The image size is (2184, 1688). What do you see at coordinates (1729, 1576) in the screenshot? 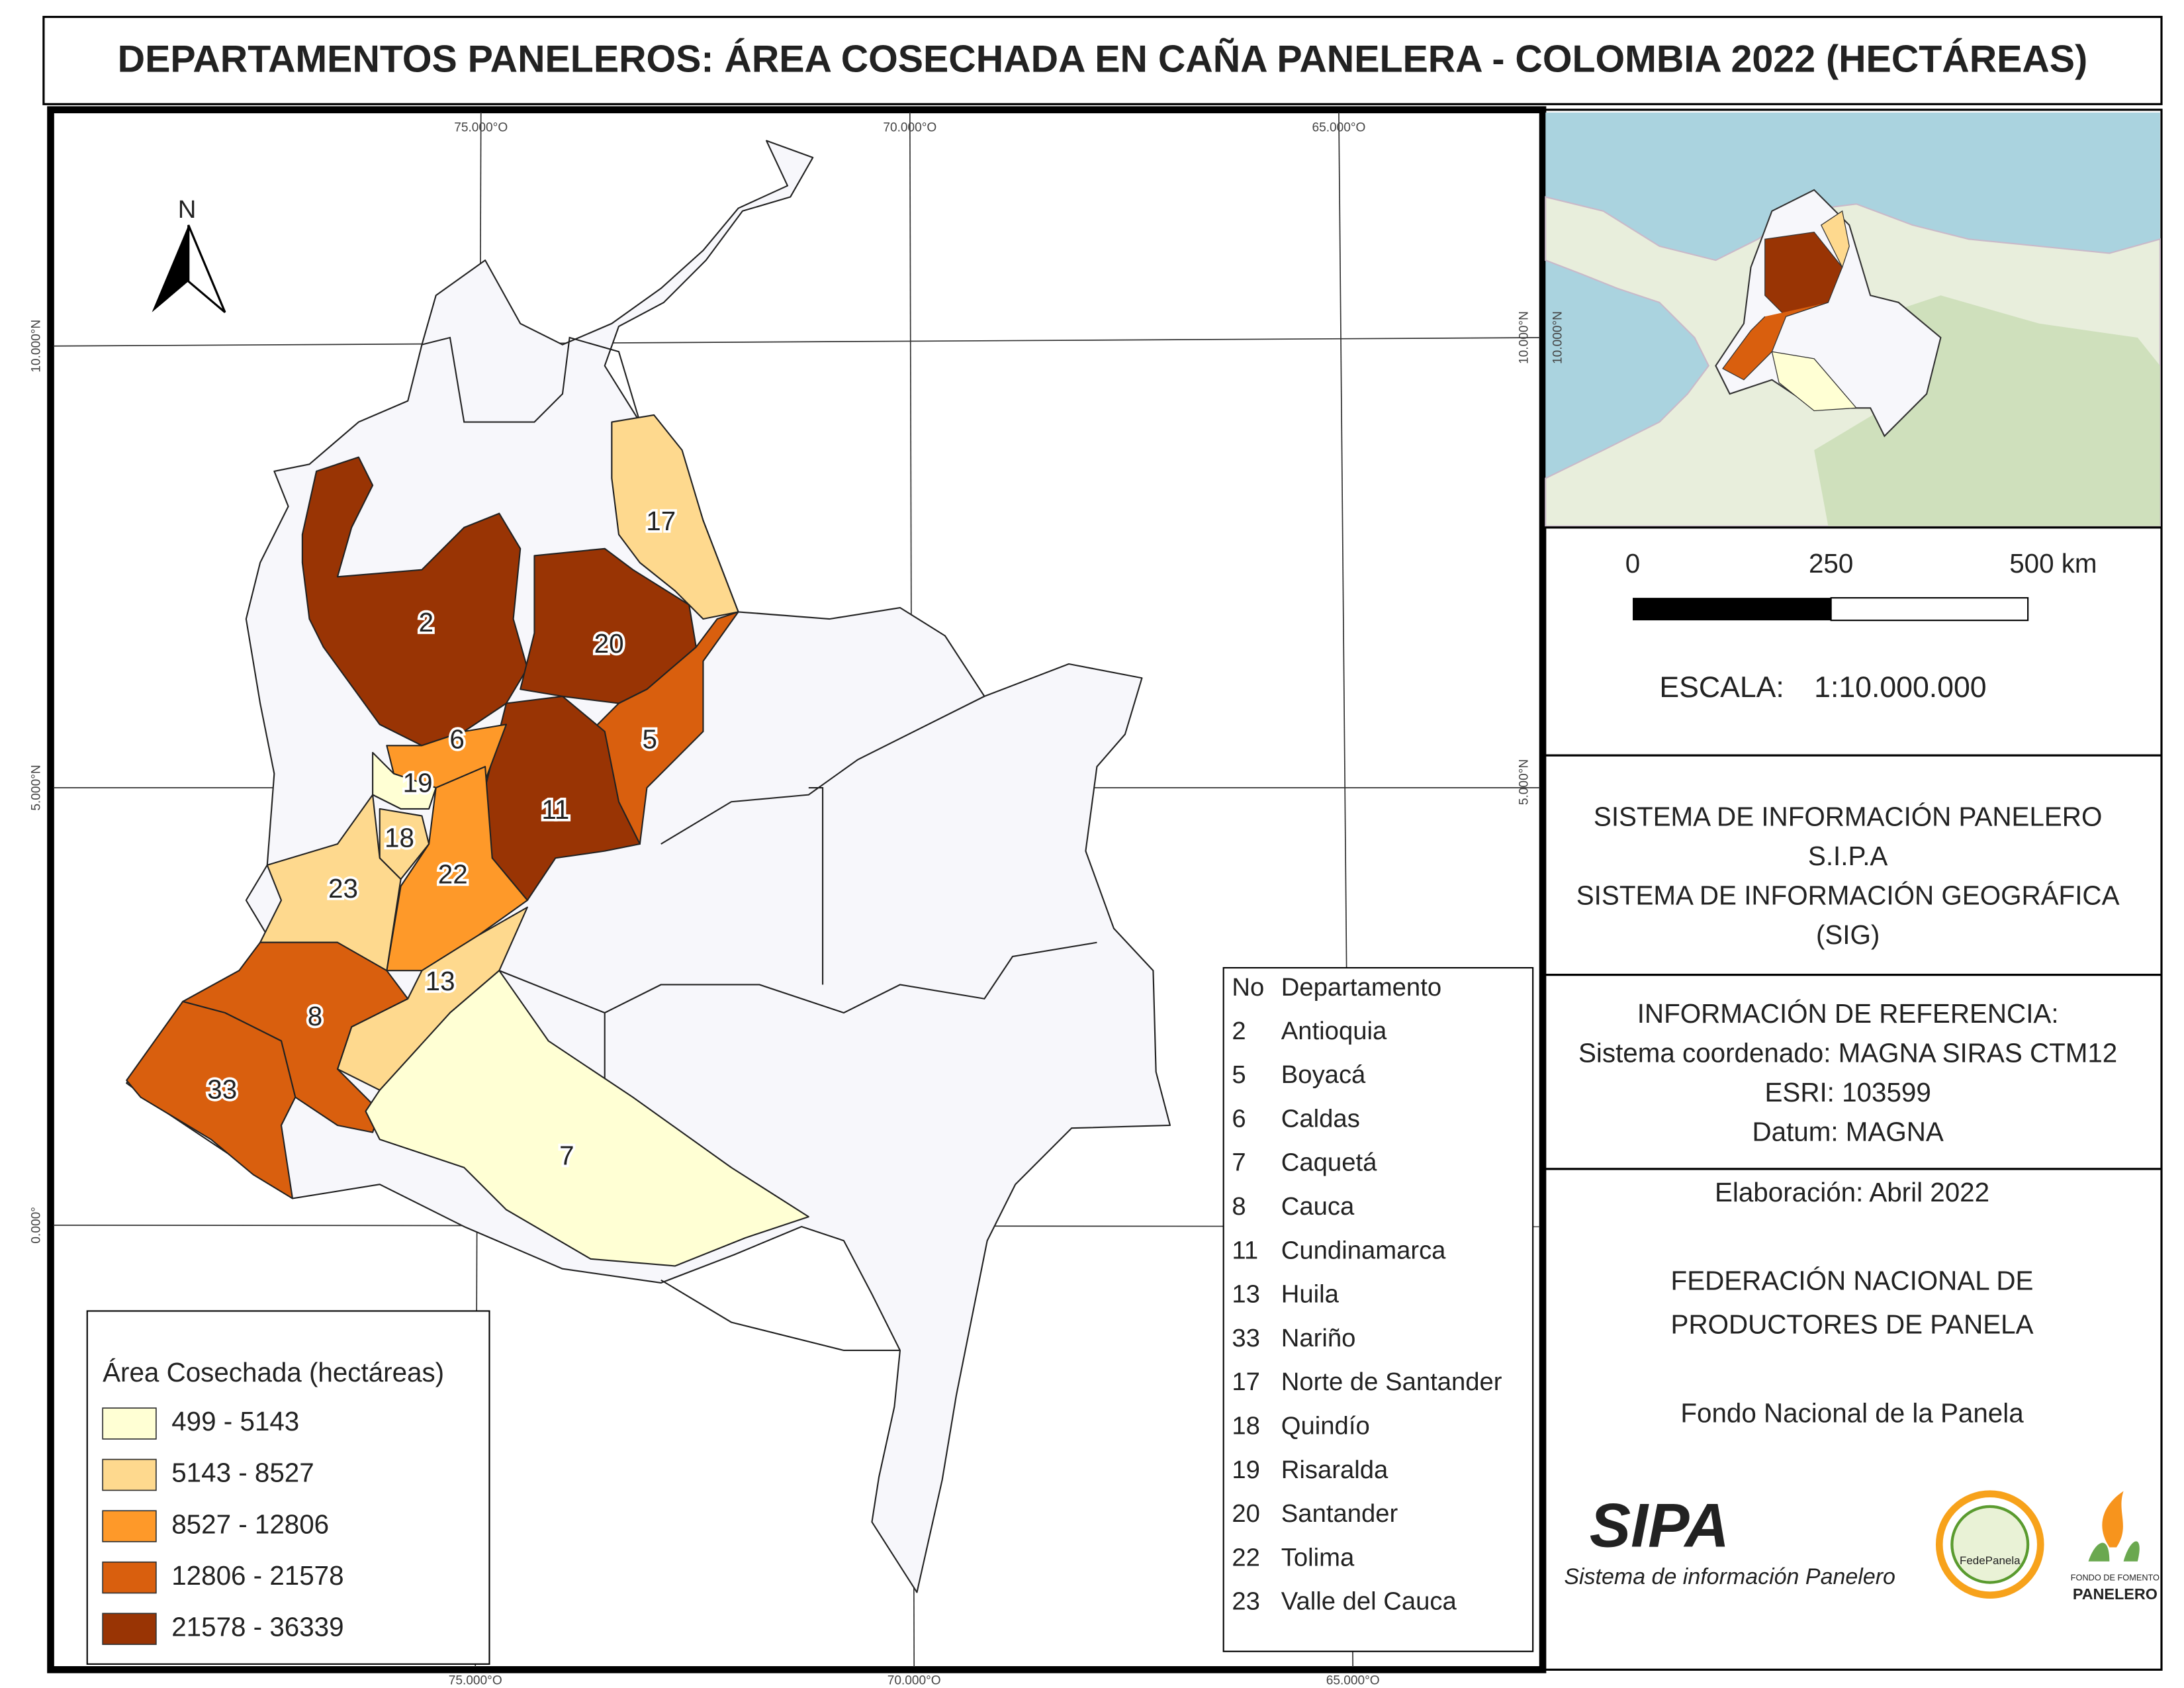
I see `sipa-tagline: Sistema de información Panelero` at bounding box center [1729, 1576].